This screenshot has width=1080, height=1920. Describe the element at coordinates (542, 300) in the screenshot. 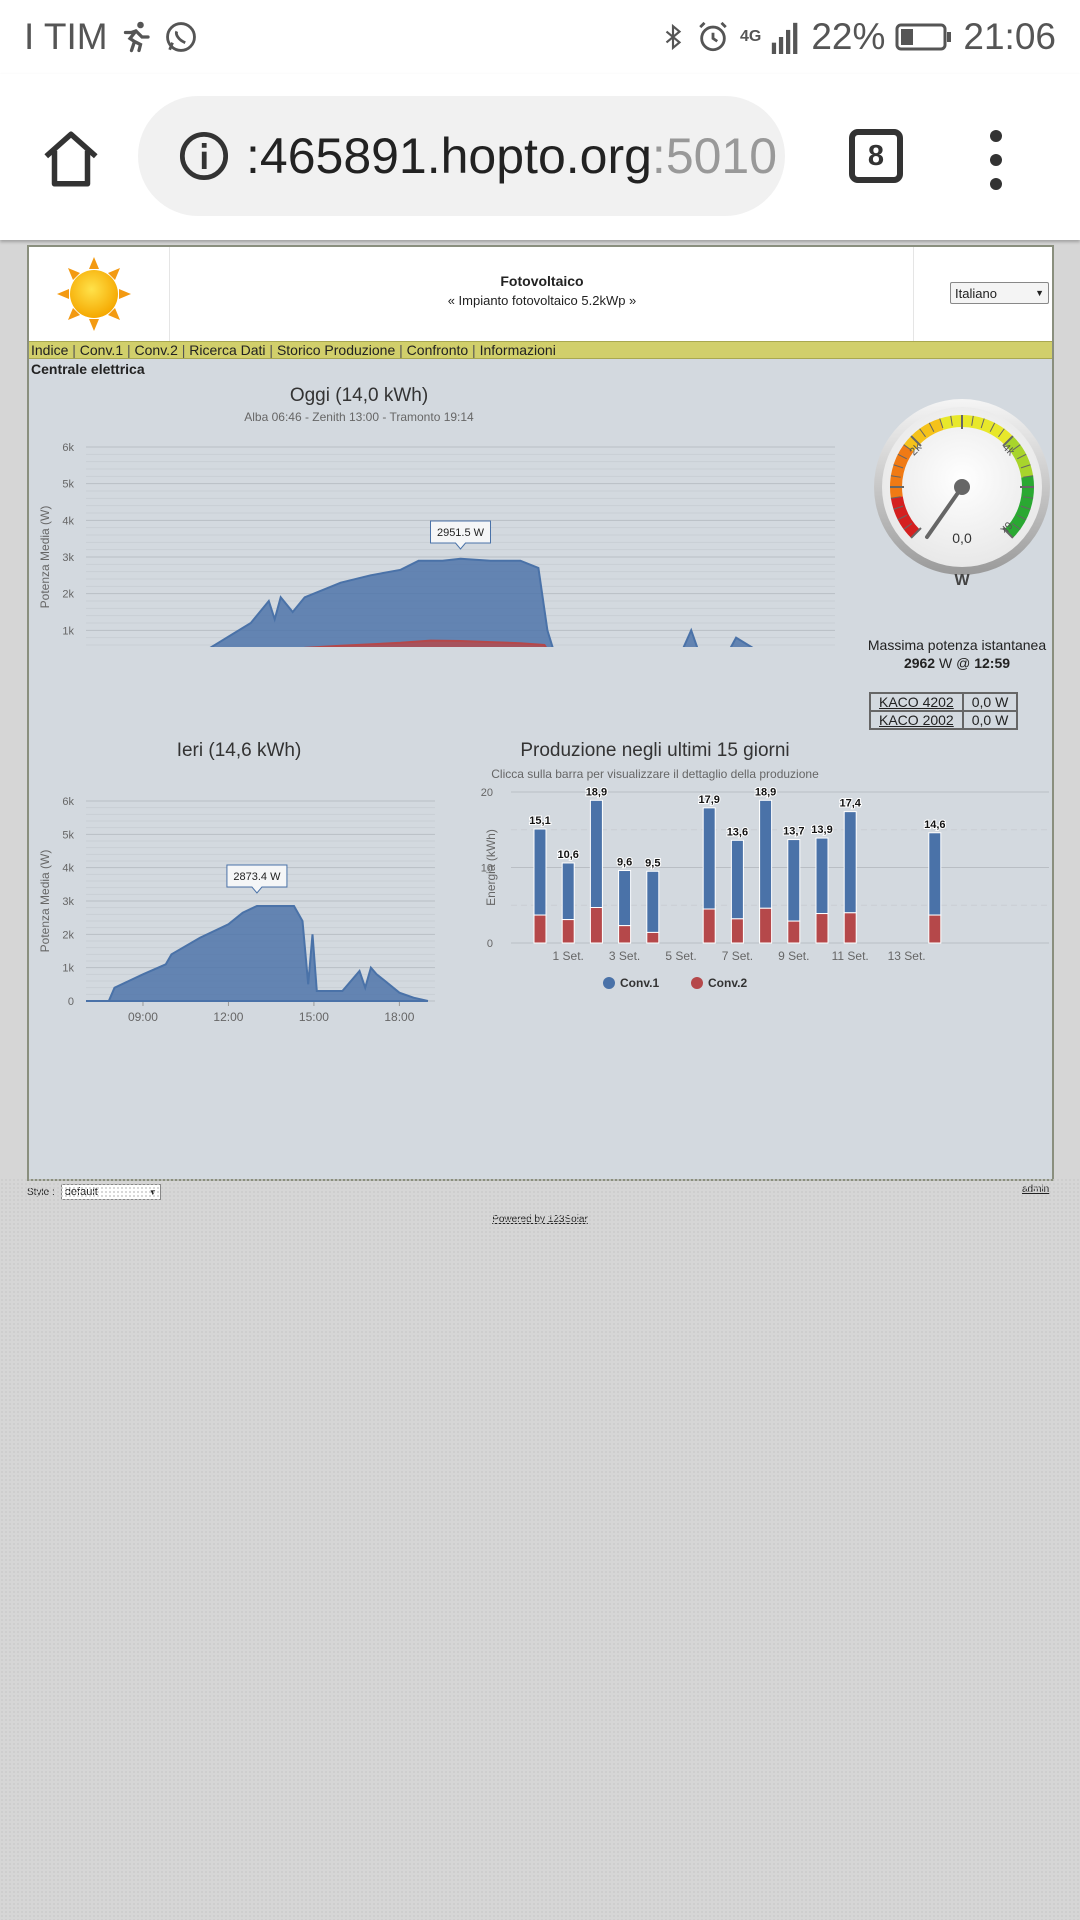

I see `site-subtitle: « Impianto fotovoltaico 5.2kWp »` at that location.